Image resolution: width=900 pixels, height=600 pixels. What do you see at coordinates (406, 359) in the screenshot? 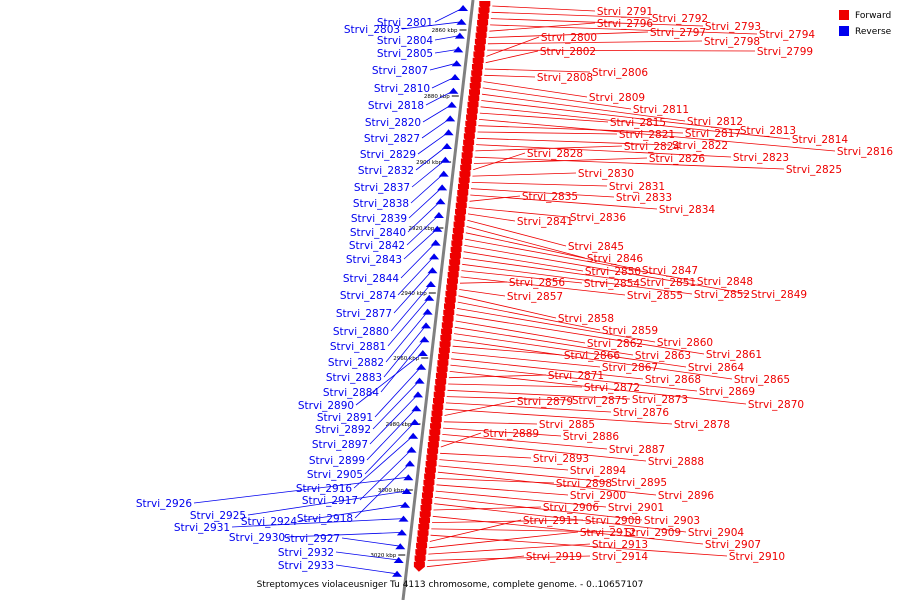
I see `tick-label: 2960 kbp` at bounding box center [406, 359].